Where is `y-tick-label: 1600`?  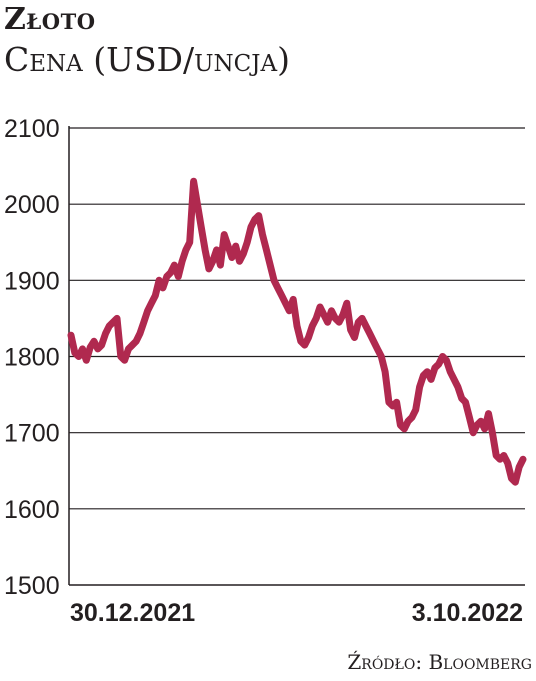 y-tick-label: 1600 is located at coordinates (32, 510).